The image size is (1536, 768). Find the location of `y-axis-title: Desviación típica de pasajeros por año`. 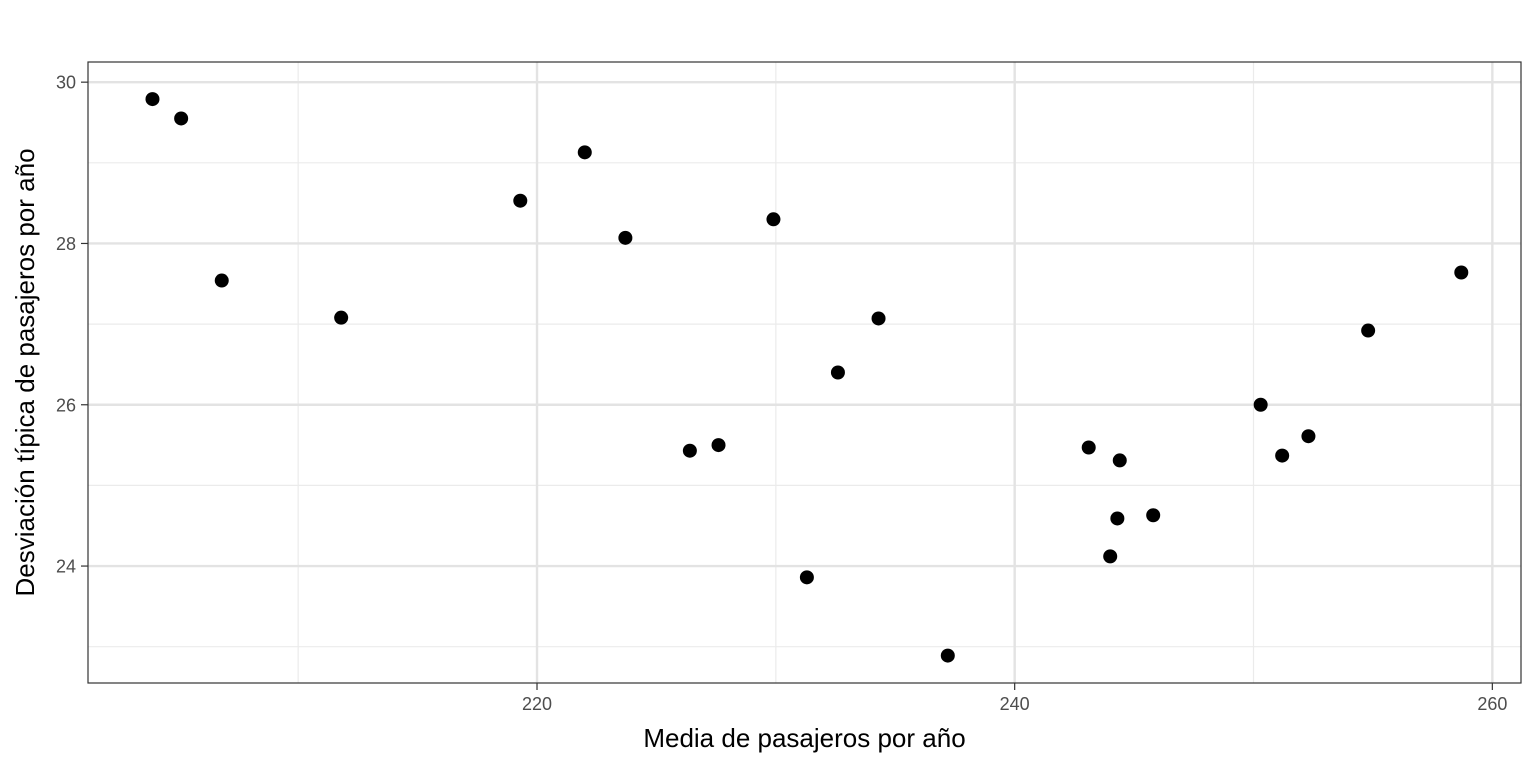

y-axis-title: Desviación típica de pasajeros por año is located at coordinates (25, 372).